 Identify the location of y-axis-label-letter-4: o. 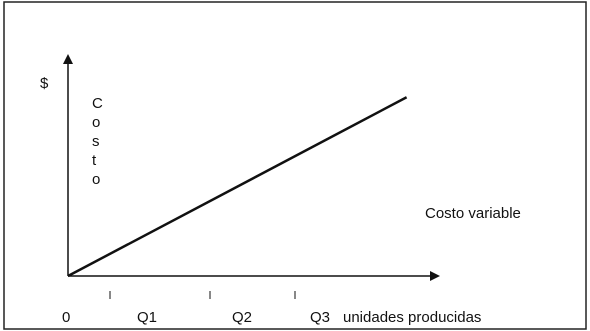
(96, 179).